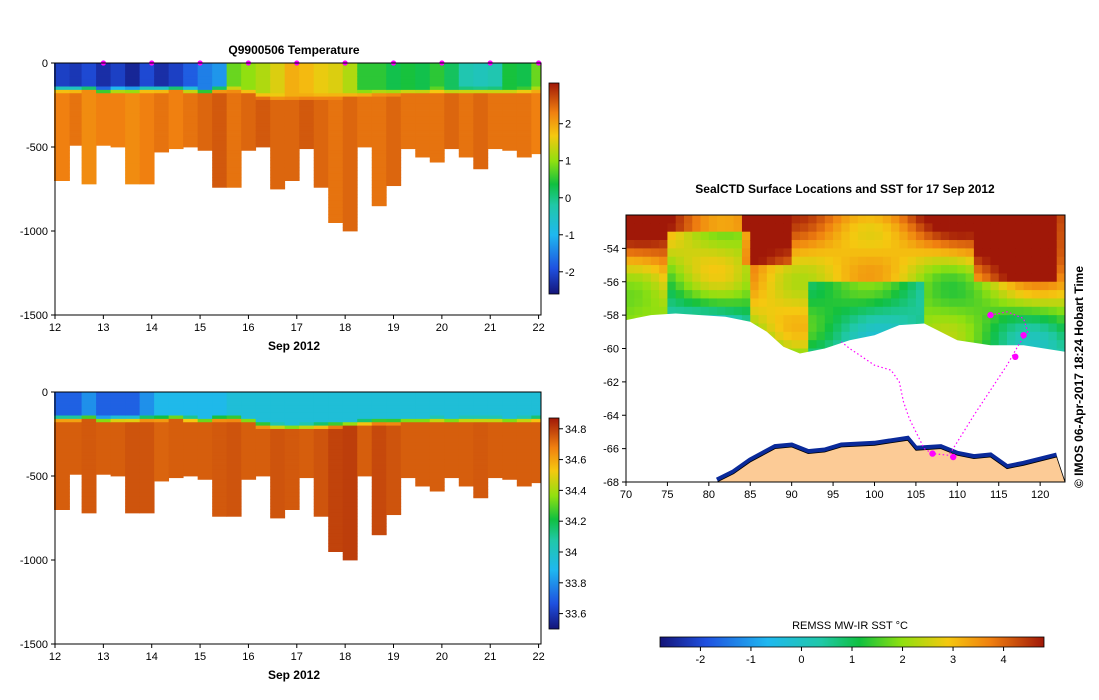  Describe the element at coordinates (554, 188) in the screenshot. I see `temperature-colorbar` at that location.